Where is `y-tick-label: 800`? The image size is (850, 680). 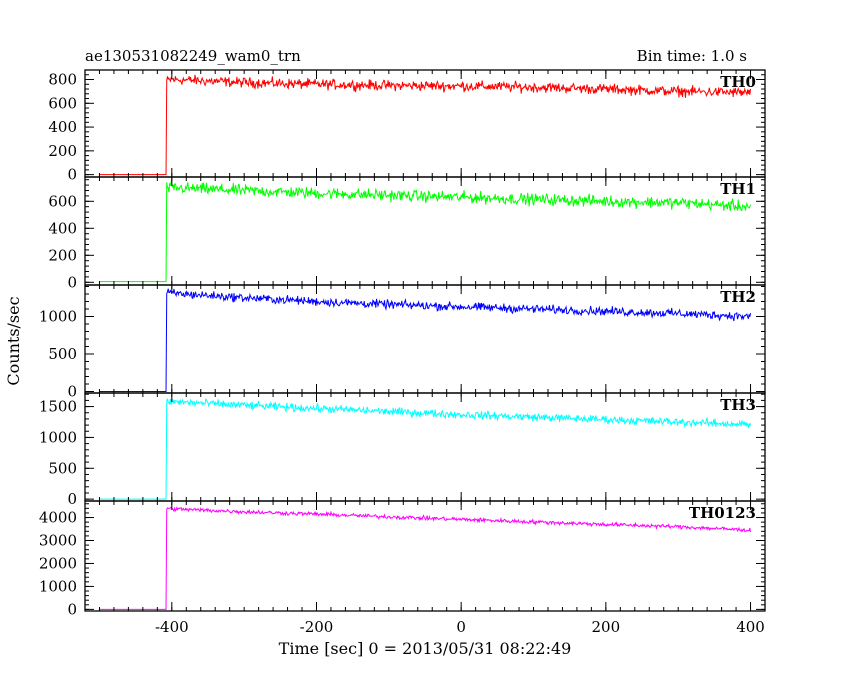
y-tick-label: 800 is located at coordinates (62, 80).